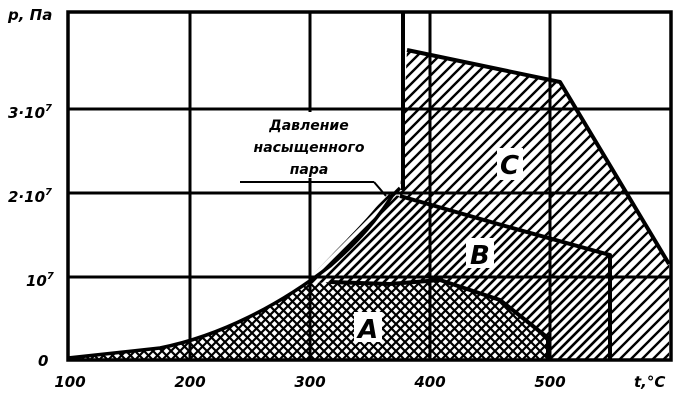  I want to click on y-tick-3e7-exp: 7, so click(48, 108).